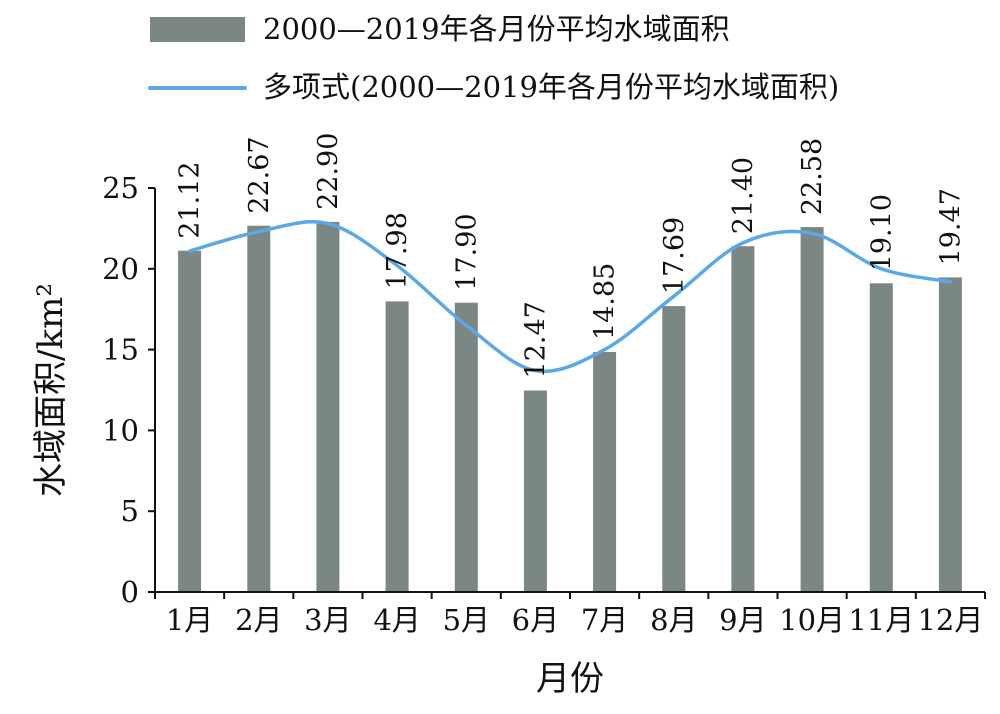  What do you see at coordinates (120, 350) in the screenshot?
I see `y-tick-label: 15` at bounding box center [120, 350].